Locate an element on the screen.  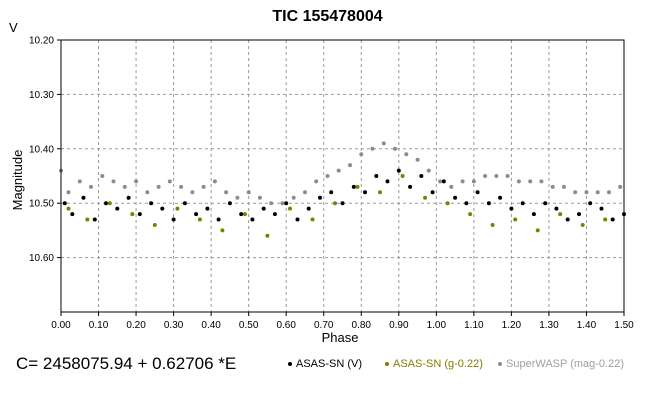
ephemeris-text: C= 2458075.94 + 0.62706 *E is located at coordinates (126, 363).